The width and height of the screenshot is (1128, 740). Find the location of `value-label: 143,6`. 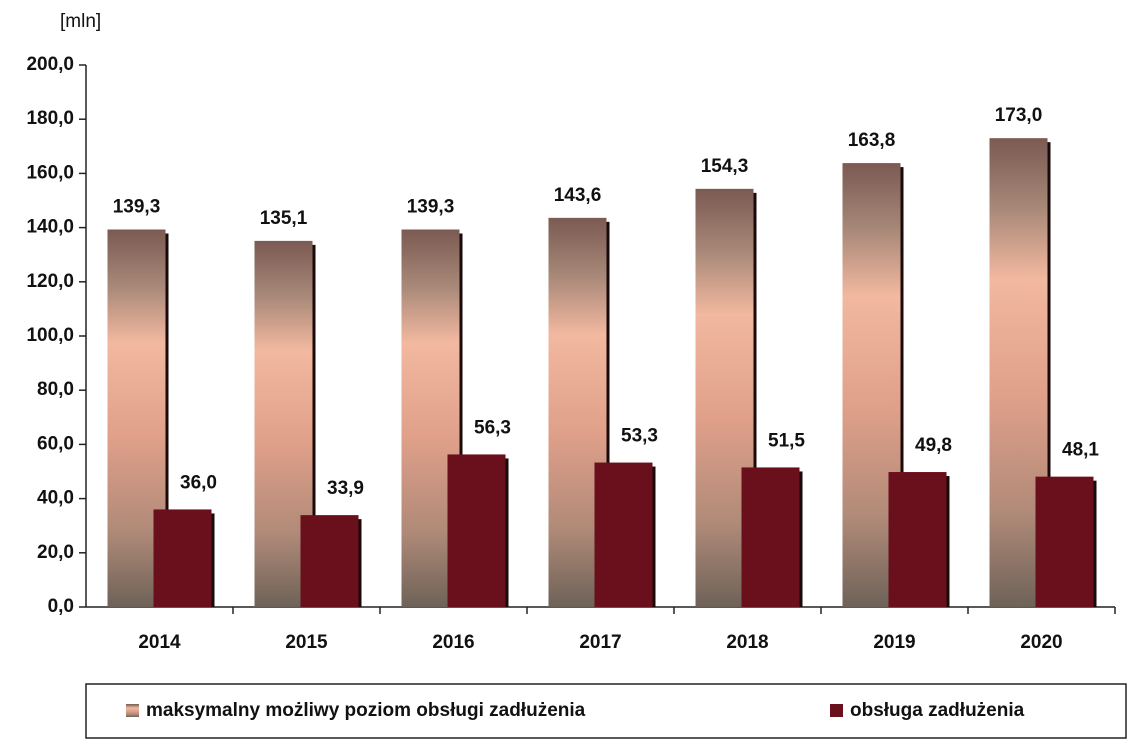

value-label: 143,6 is located at coordinates (578, 195).